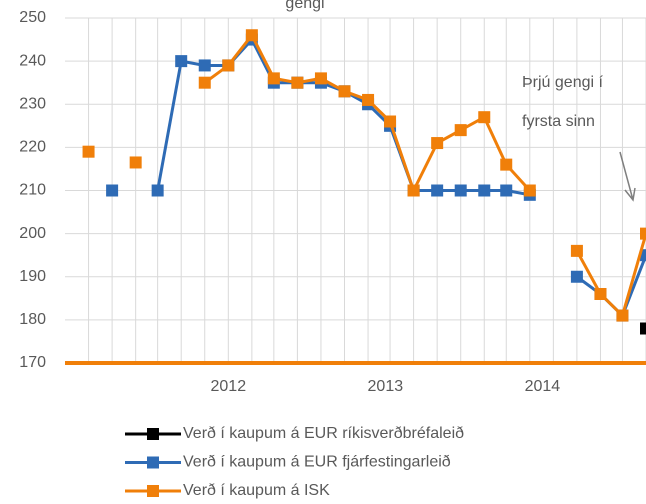 This screenshot has width=646, height=504. I want to click on x-tick-label: 2012, so click(229, 386).